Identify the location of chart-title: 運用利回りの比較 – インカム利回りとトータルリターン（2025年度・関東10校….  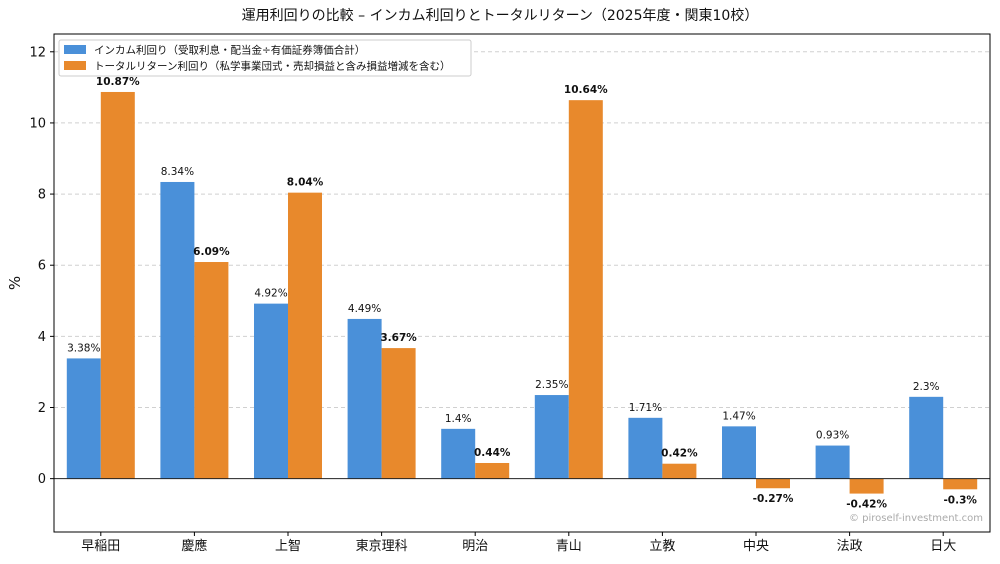
(500, 15).